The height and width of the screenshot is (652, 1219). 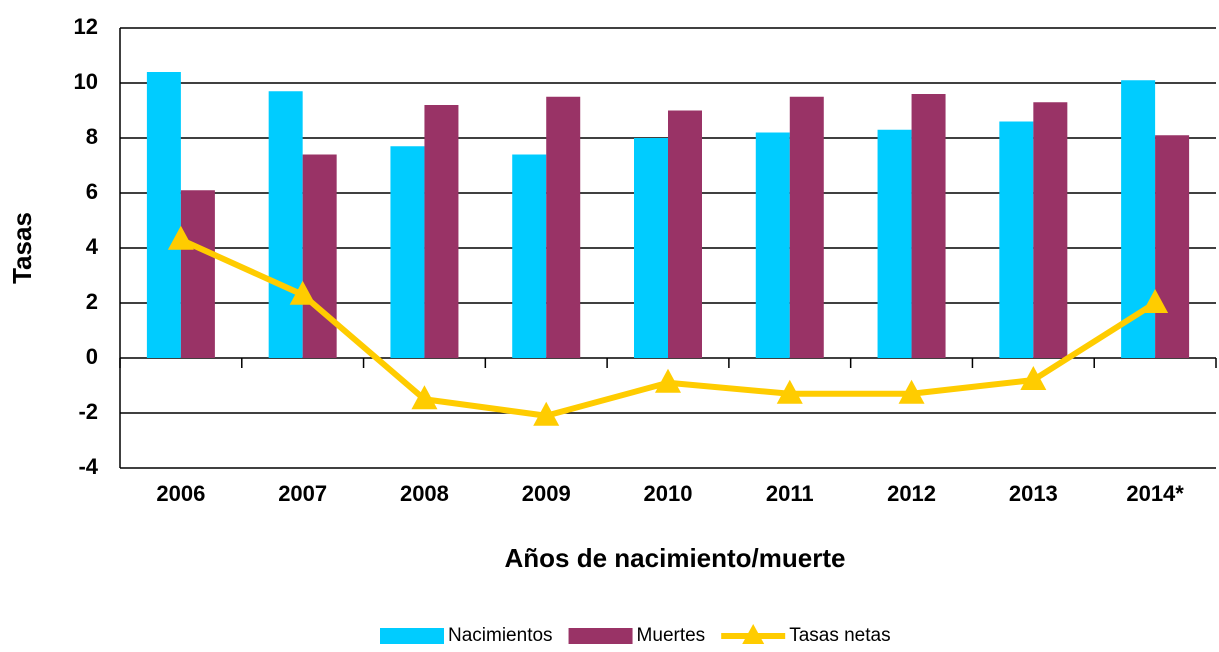 What do you see at coordinates (790, 493) in the screenshot?
I see `x-tick-label: 2011` at bounding box center [790, 493].